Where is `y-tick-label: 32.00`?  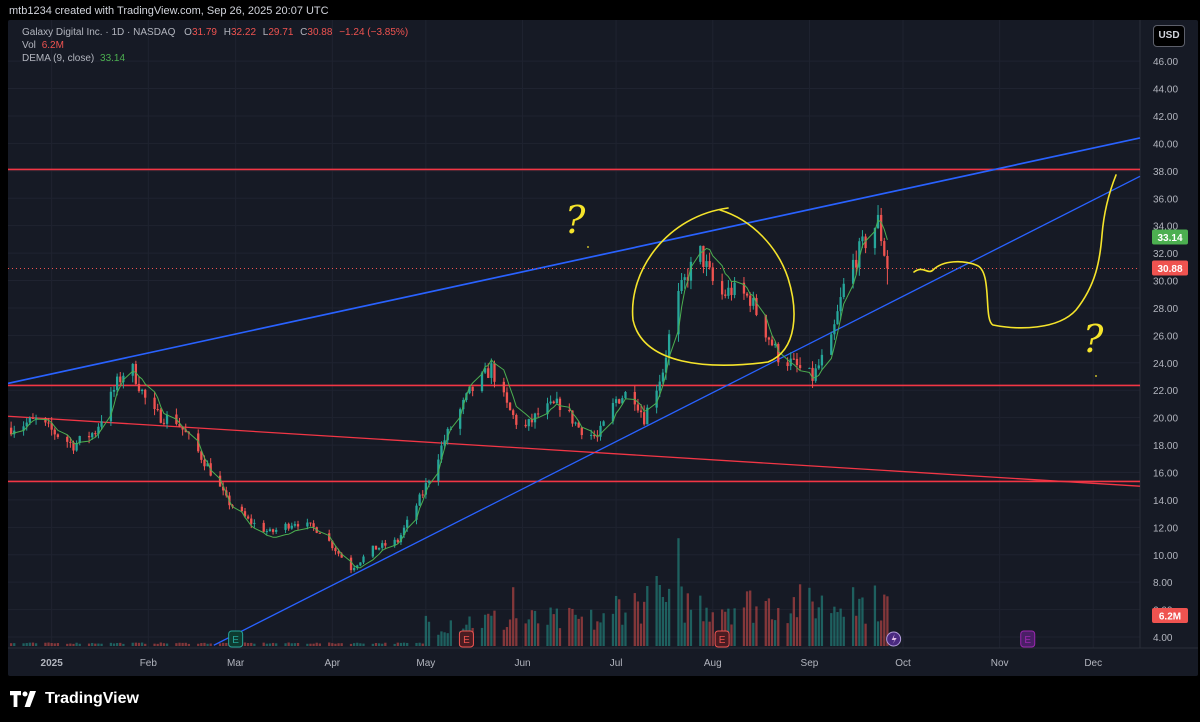 y-tick-label: 32.00 is located at coordinates (1165, 254).